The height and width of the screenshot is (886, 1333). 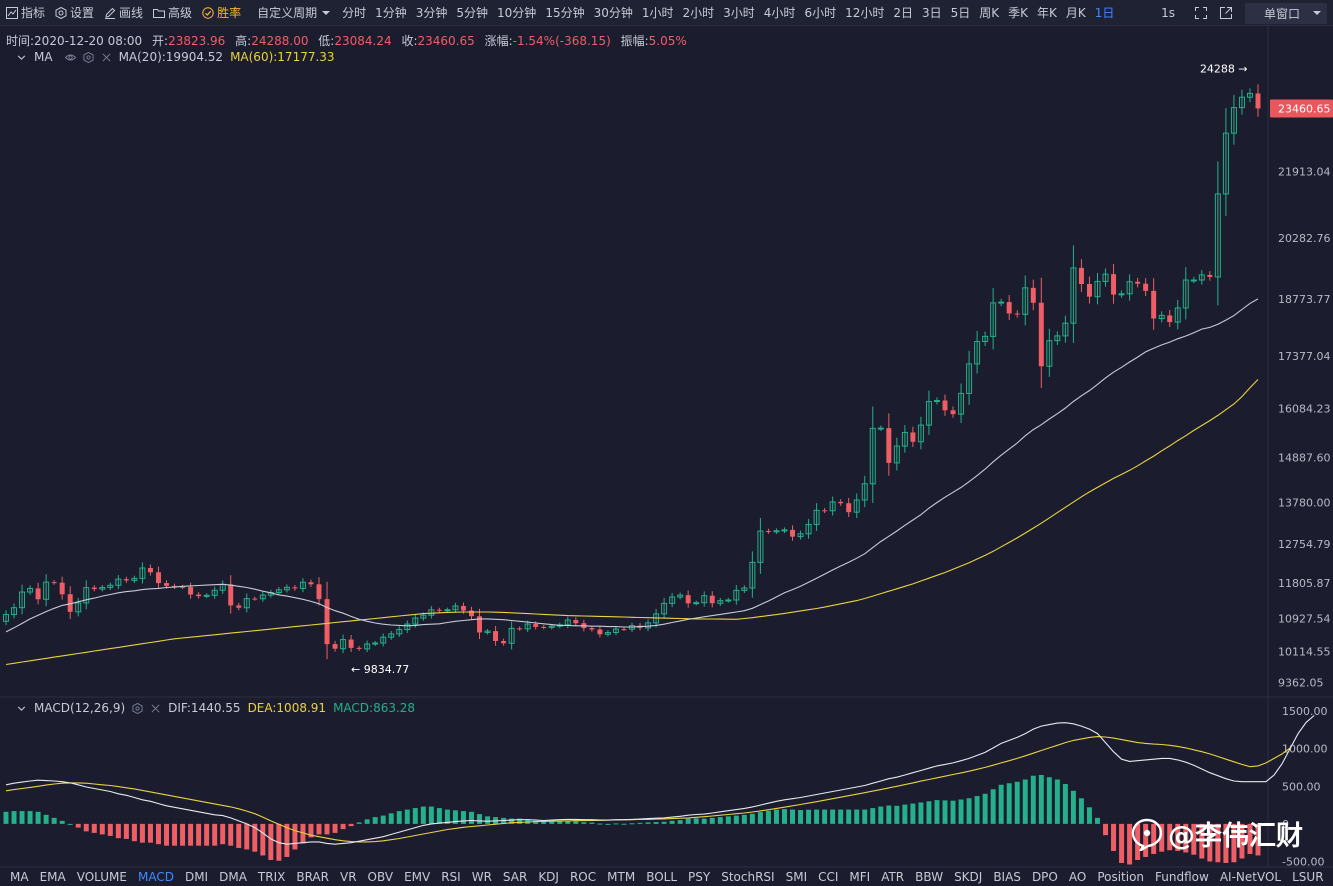 What do you see at coordinates (1147, 834) in the screenshot?
I see `weibo-logo-icon` at bounding box center [1147, 834].